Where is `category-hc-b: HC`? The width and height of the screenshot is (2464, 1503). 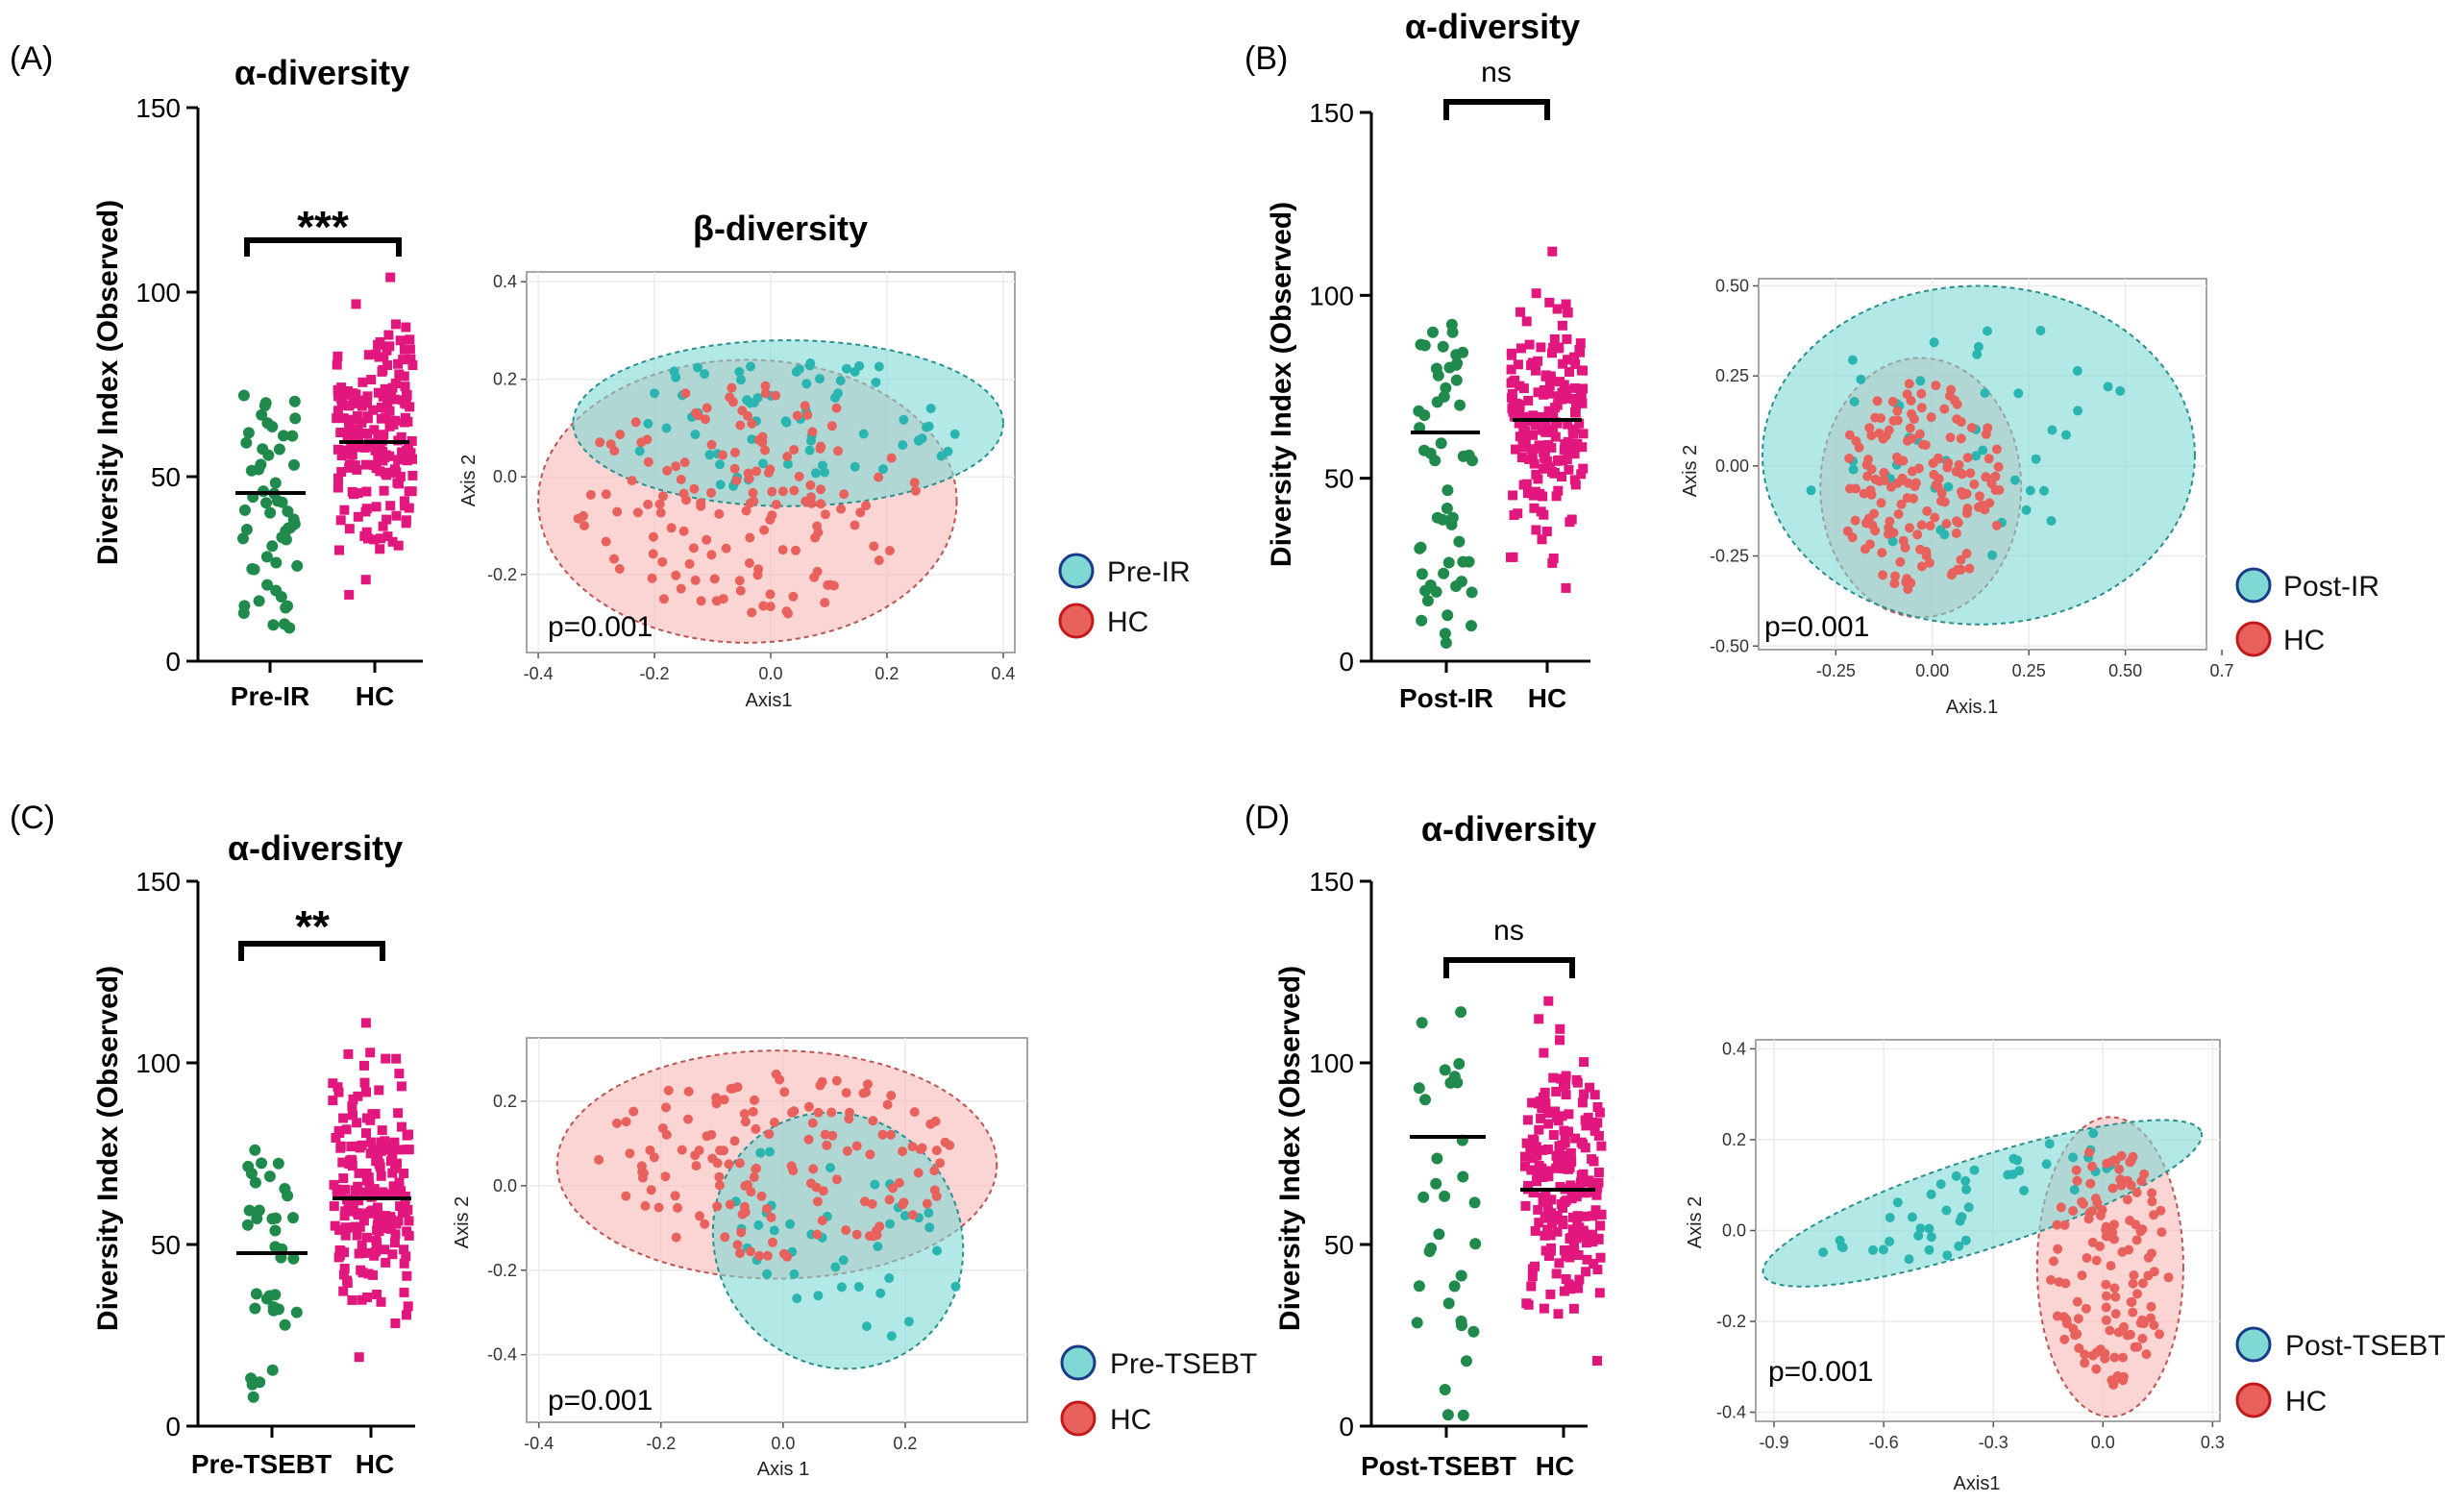 category-hc-b: HC is located at coordinates (1547, 698).